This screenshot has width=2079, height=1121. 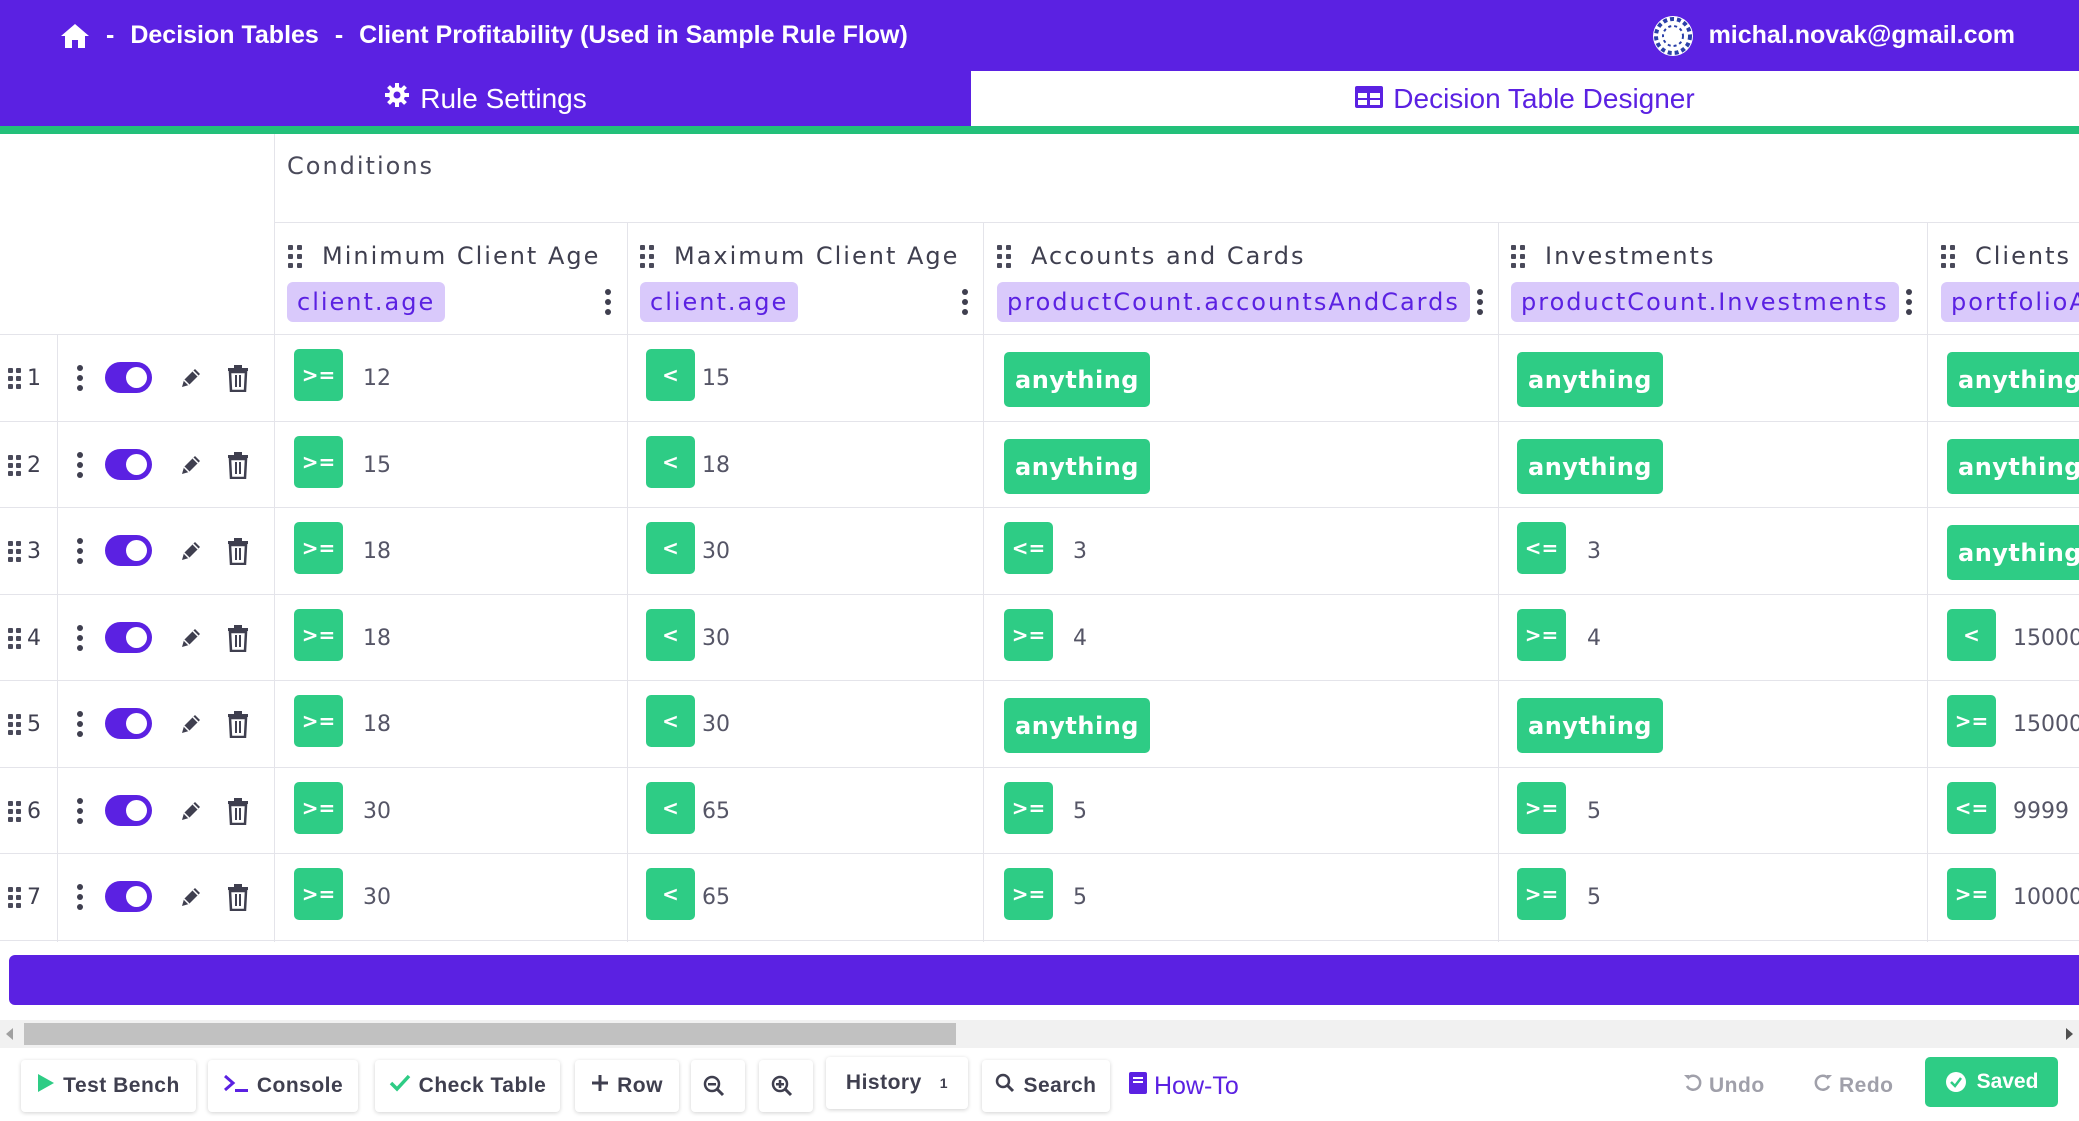 I want to click on user-menu: michal.novak@gmail.com, so click(x=1833, y=35).